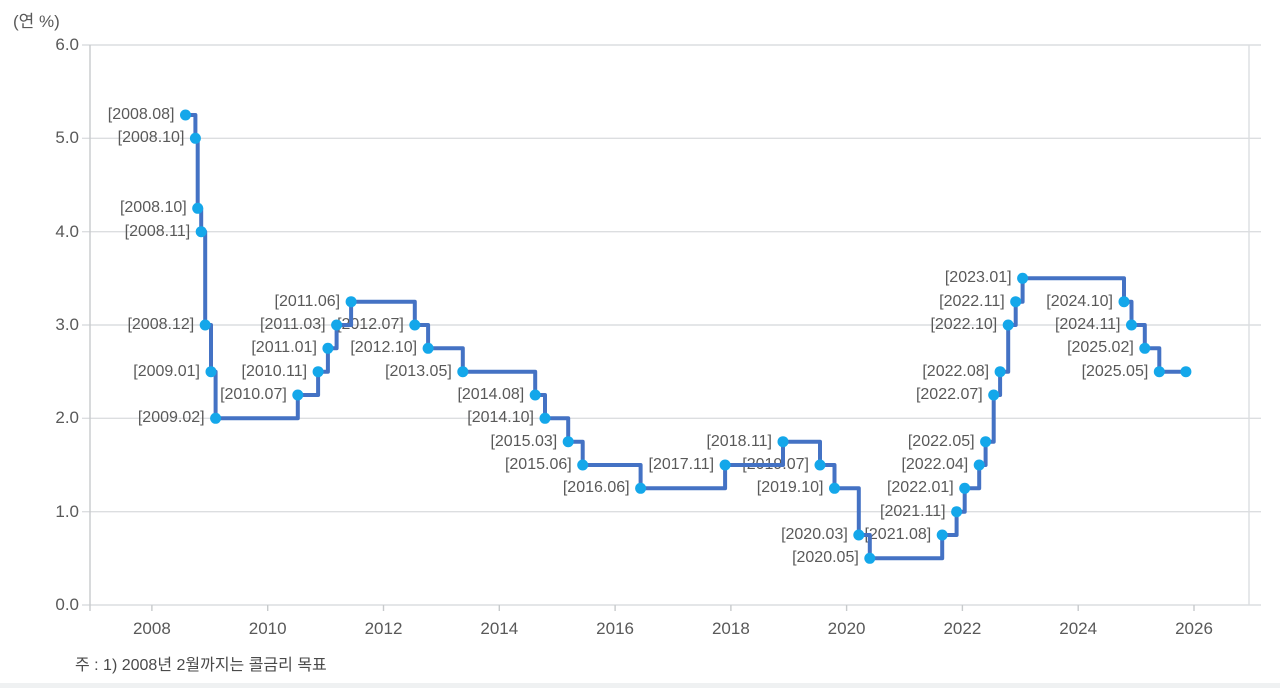 Image resolution: width=1280 pixels, height=688 pixels. What do you see at coordinates (36, 21) in the screenshot?
I see `y-axis-unit-label: (연 %)` at bounding box center [36, 21].